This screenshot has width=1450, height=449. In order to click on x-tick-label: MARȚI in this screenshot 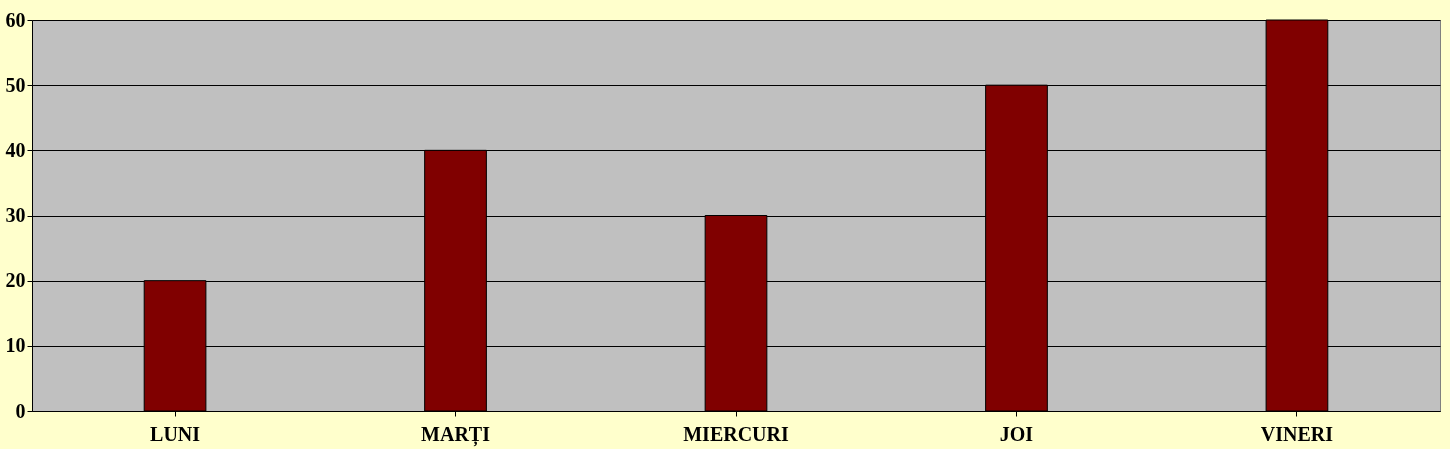, I will do `click(456, 434)`.